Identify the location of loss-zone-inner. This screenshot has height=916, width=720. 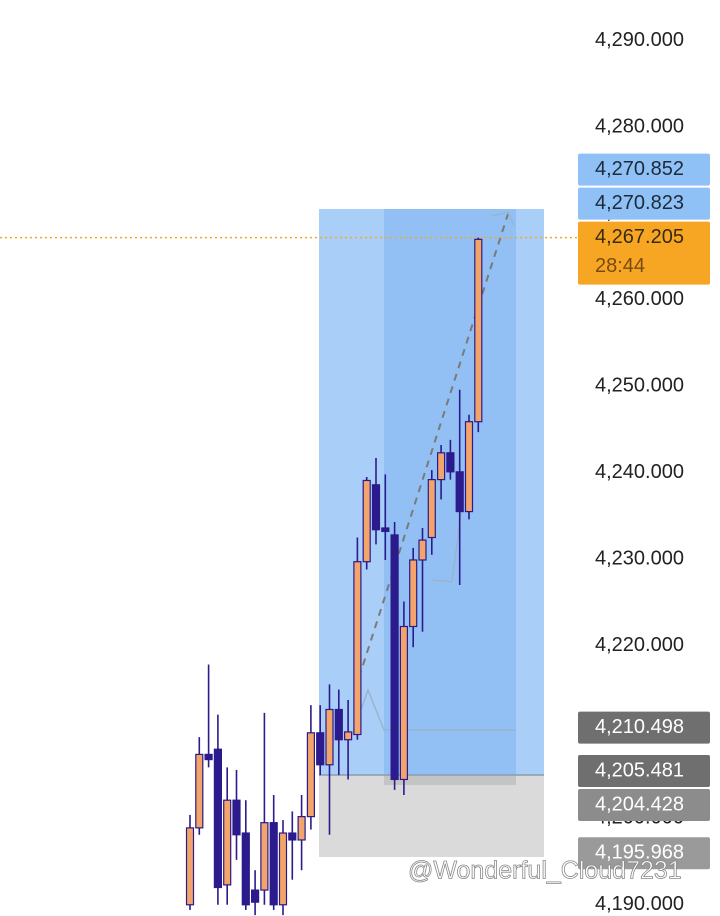
(450, 780).